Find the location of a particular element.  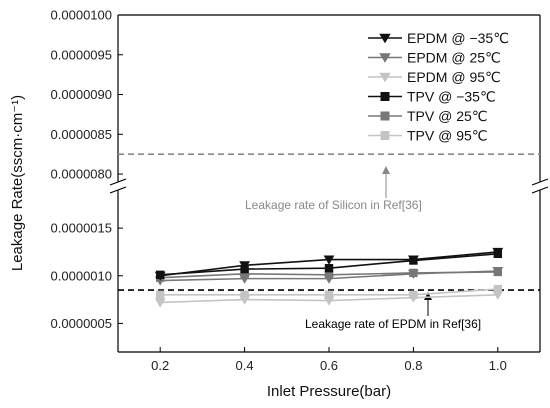

y-tick-label: 0.0000090 is located at coordinates (81, 94).